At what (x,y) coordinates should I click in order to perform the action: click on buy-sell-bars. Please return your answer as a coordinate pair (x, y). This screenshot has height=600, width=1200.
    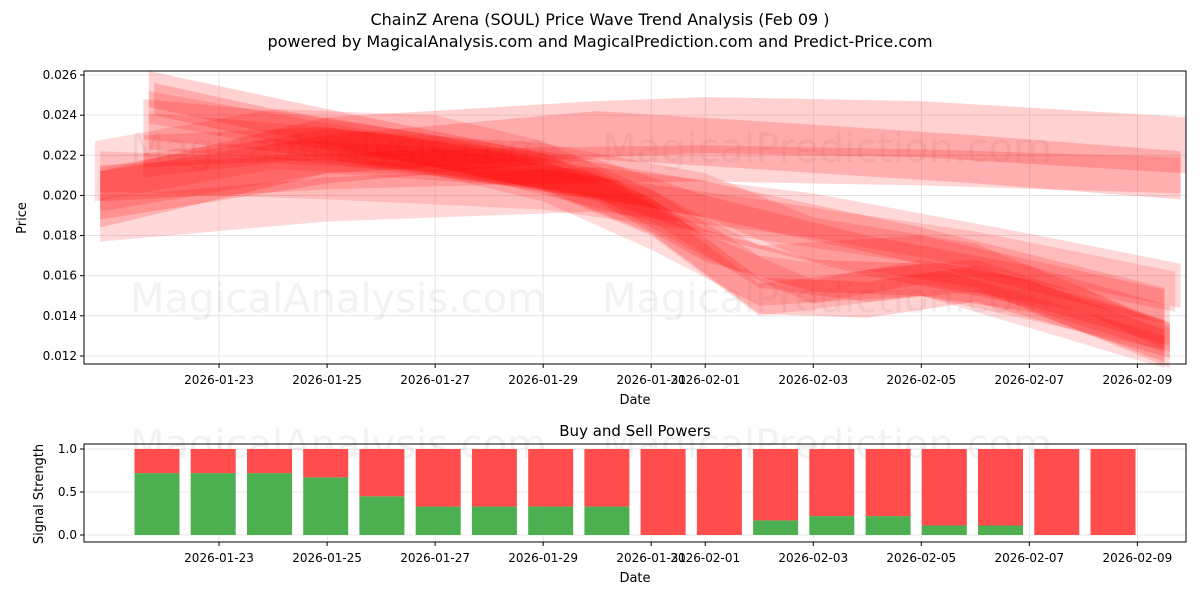
    Looking at the image, I should click on (635, 492).